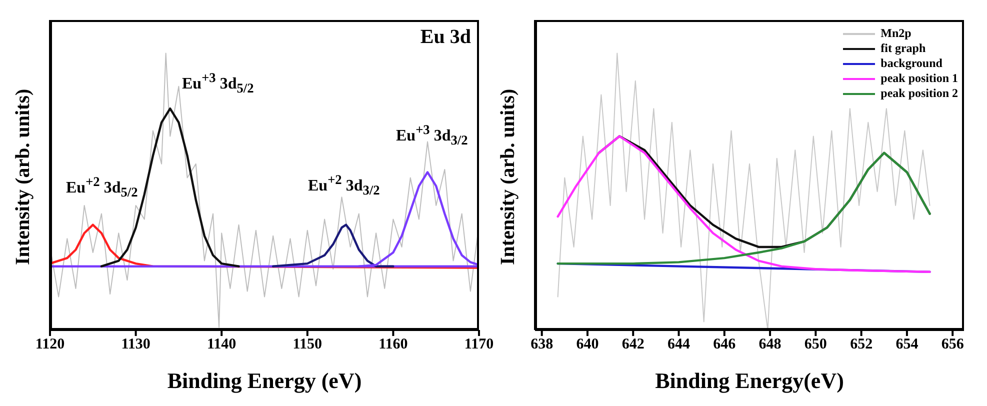 The width and height of the screenshot is (987, 406). What do you see at coordinates (724, 344) in the screenshot?
I see `x-tick-label: 646` at bounding box center [724, 344].